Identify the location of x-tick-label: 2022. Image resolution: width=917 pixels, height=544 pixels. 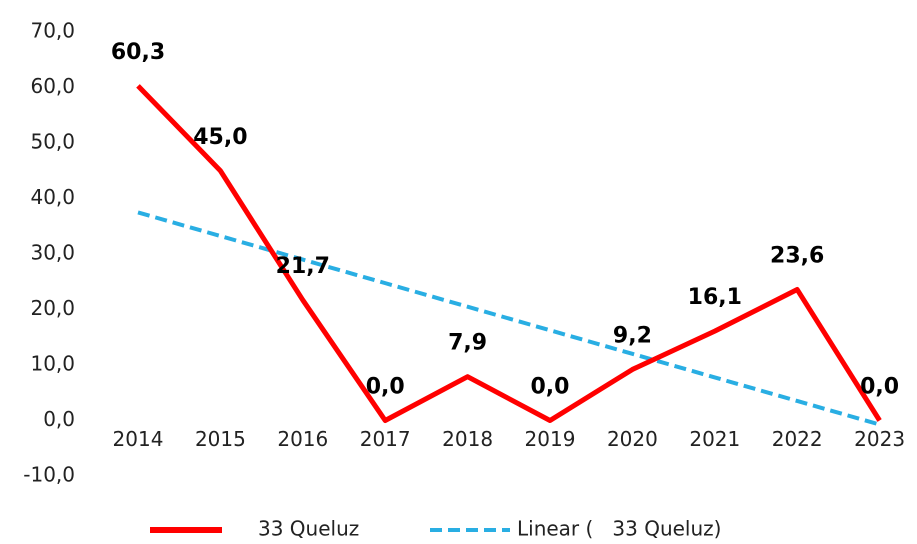
(797, 439).